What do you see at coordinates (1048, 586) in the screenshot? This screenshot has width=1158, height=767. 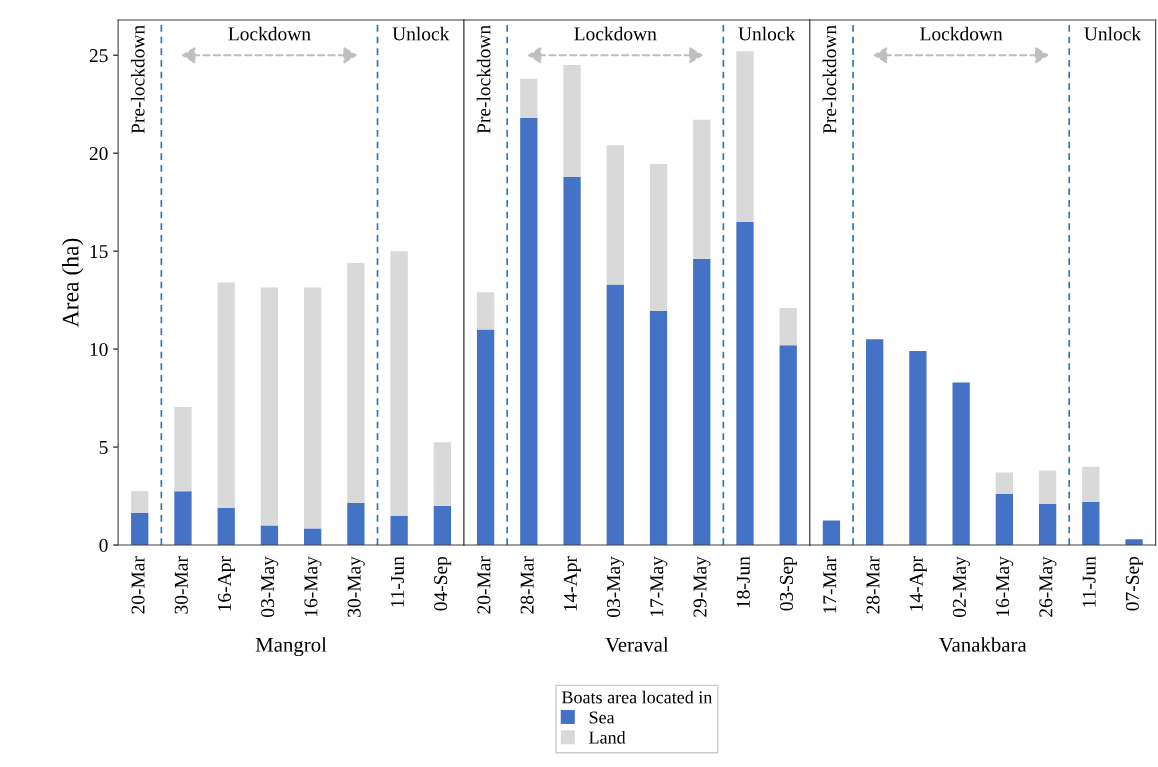 I see `x-tick-label: 26-May` at bounding box center [1048, 586].